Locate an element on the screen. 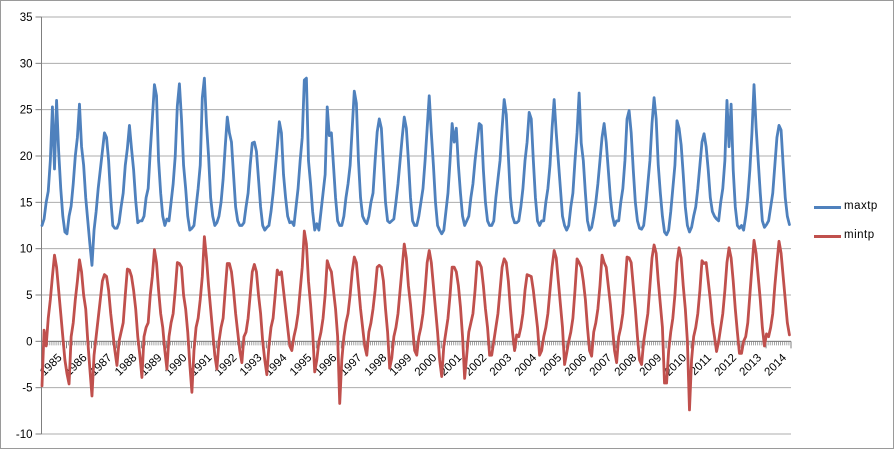 The height and width of the screenshot is (449, 894). maxtp-line-swatch is located at coordinates (827, 207).